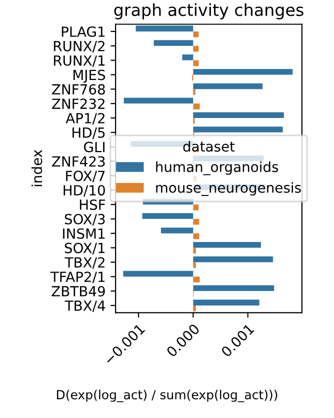 The width and height of the screenshot is (334, 418). What do you see at coordinates (84, 248) in the screenshot?
I see `y-tick-label: SOX/1` at bounding box center [84, 248].